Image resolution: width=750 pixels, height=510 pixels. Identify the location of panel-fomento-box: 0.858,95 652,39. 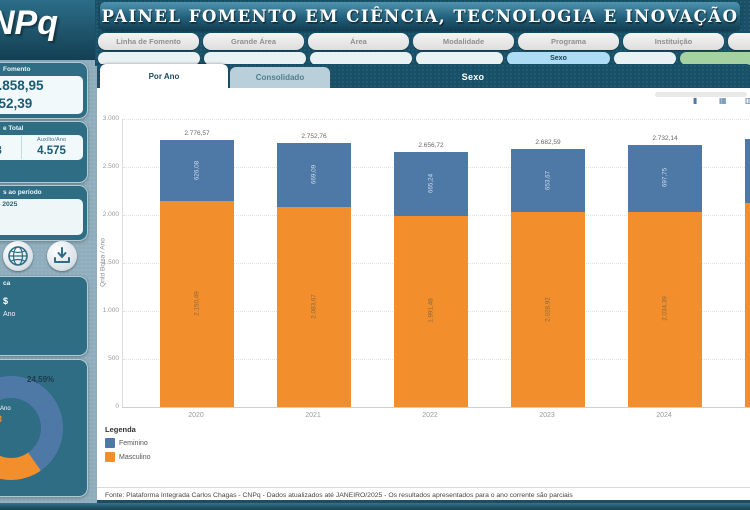
(41, 95).